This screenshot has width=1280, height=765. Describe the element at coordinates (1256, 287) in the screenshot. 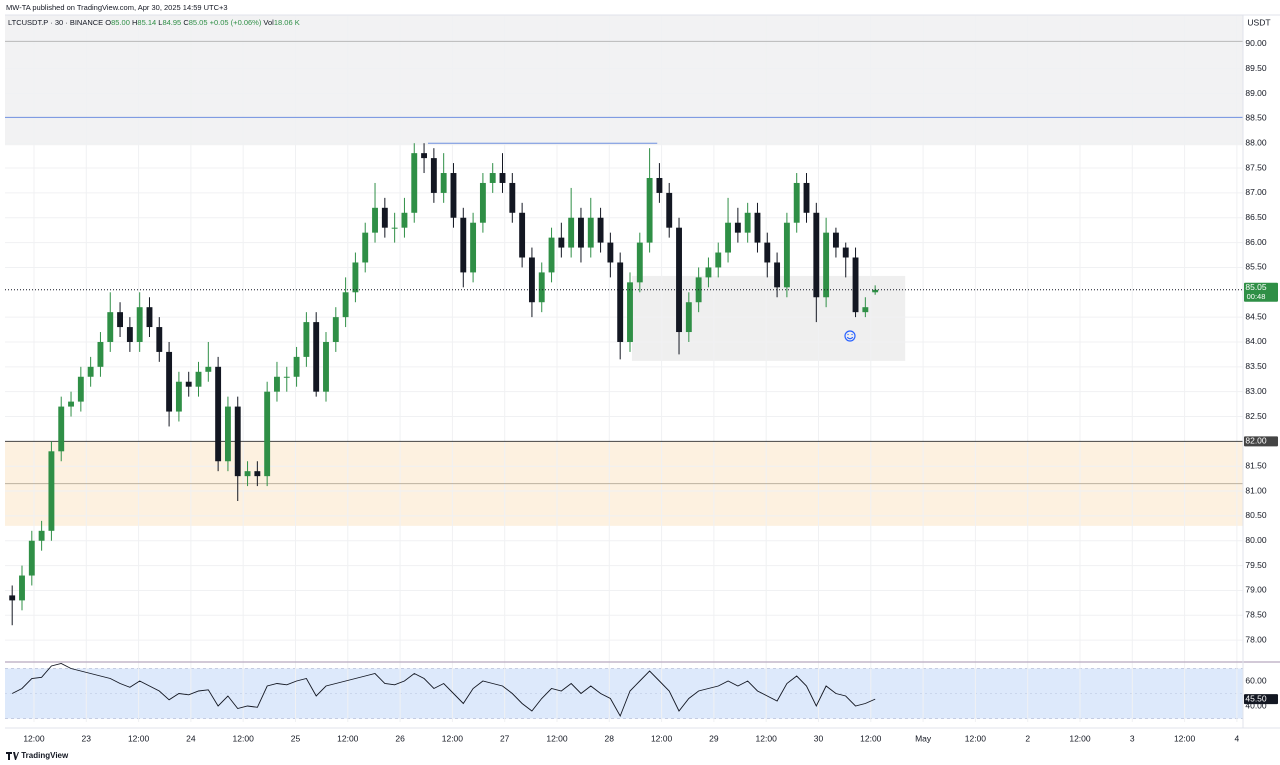

I see `last-price-label: 85.05` at that location.